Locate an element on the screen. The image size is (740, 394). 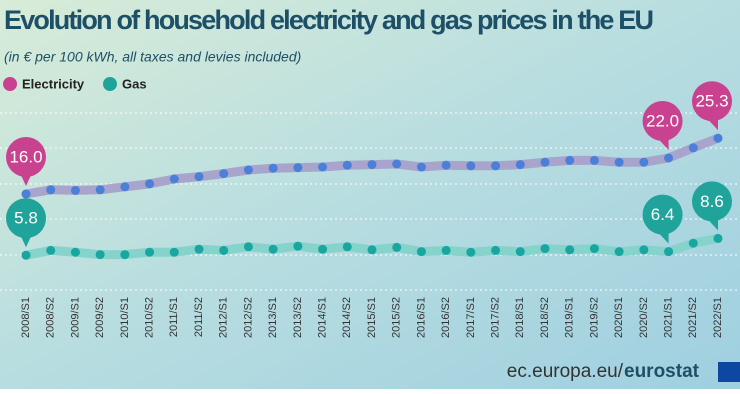
x-tick-label: 2011/S1 is located at coordinates (174, 317).